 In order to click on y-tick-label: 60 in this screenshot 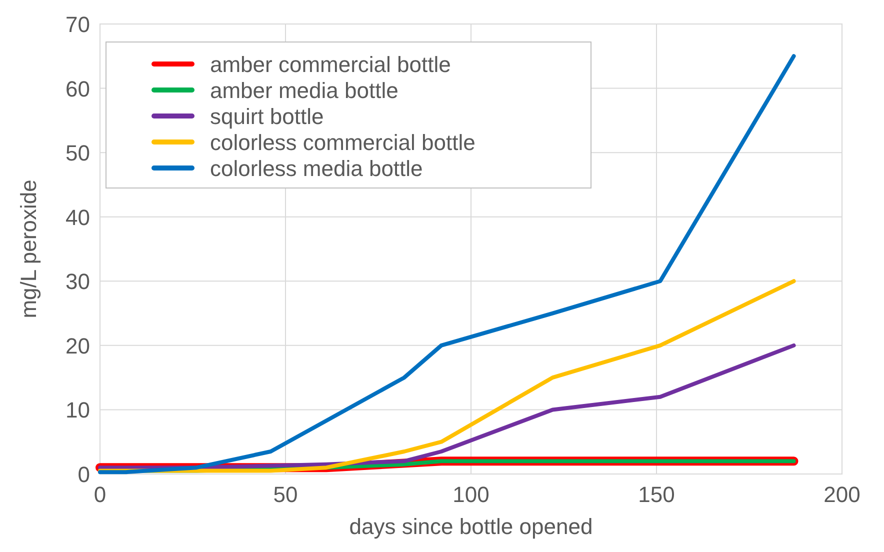, I will do `click(78, 89)`.